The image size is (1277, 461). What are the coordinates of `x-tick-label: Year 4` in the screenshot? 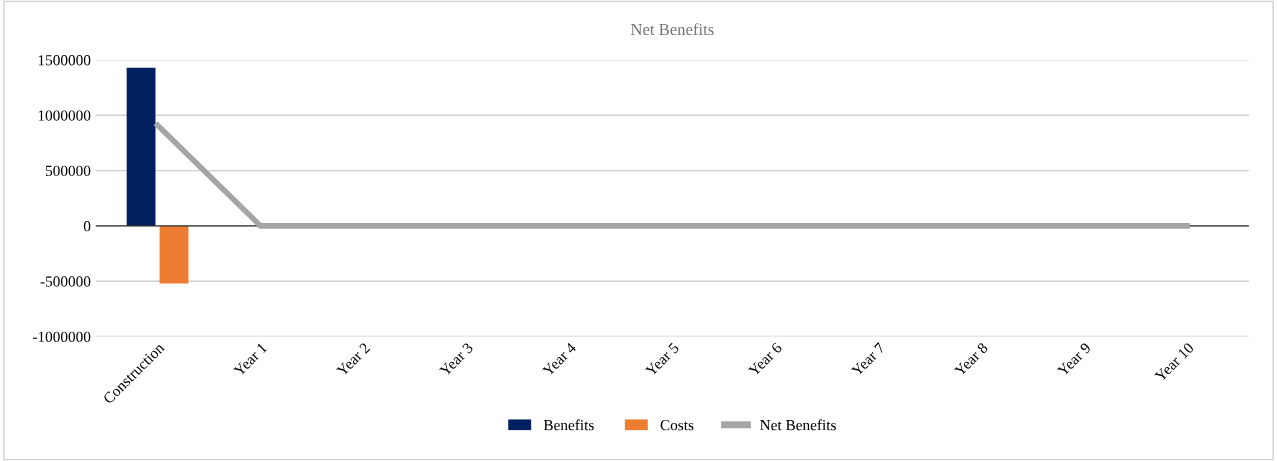 It's located at (559, 359).